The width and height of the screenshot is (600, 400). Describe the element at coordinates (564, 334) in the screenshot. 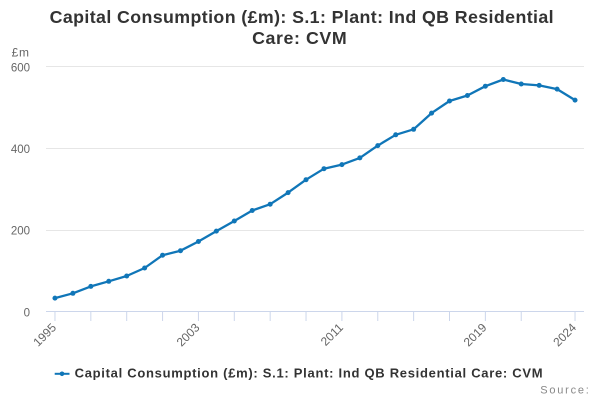

I see `svg-text: 2024` at that location.